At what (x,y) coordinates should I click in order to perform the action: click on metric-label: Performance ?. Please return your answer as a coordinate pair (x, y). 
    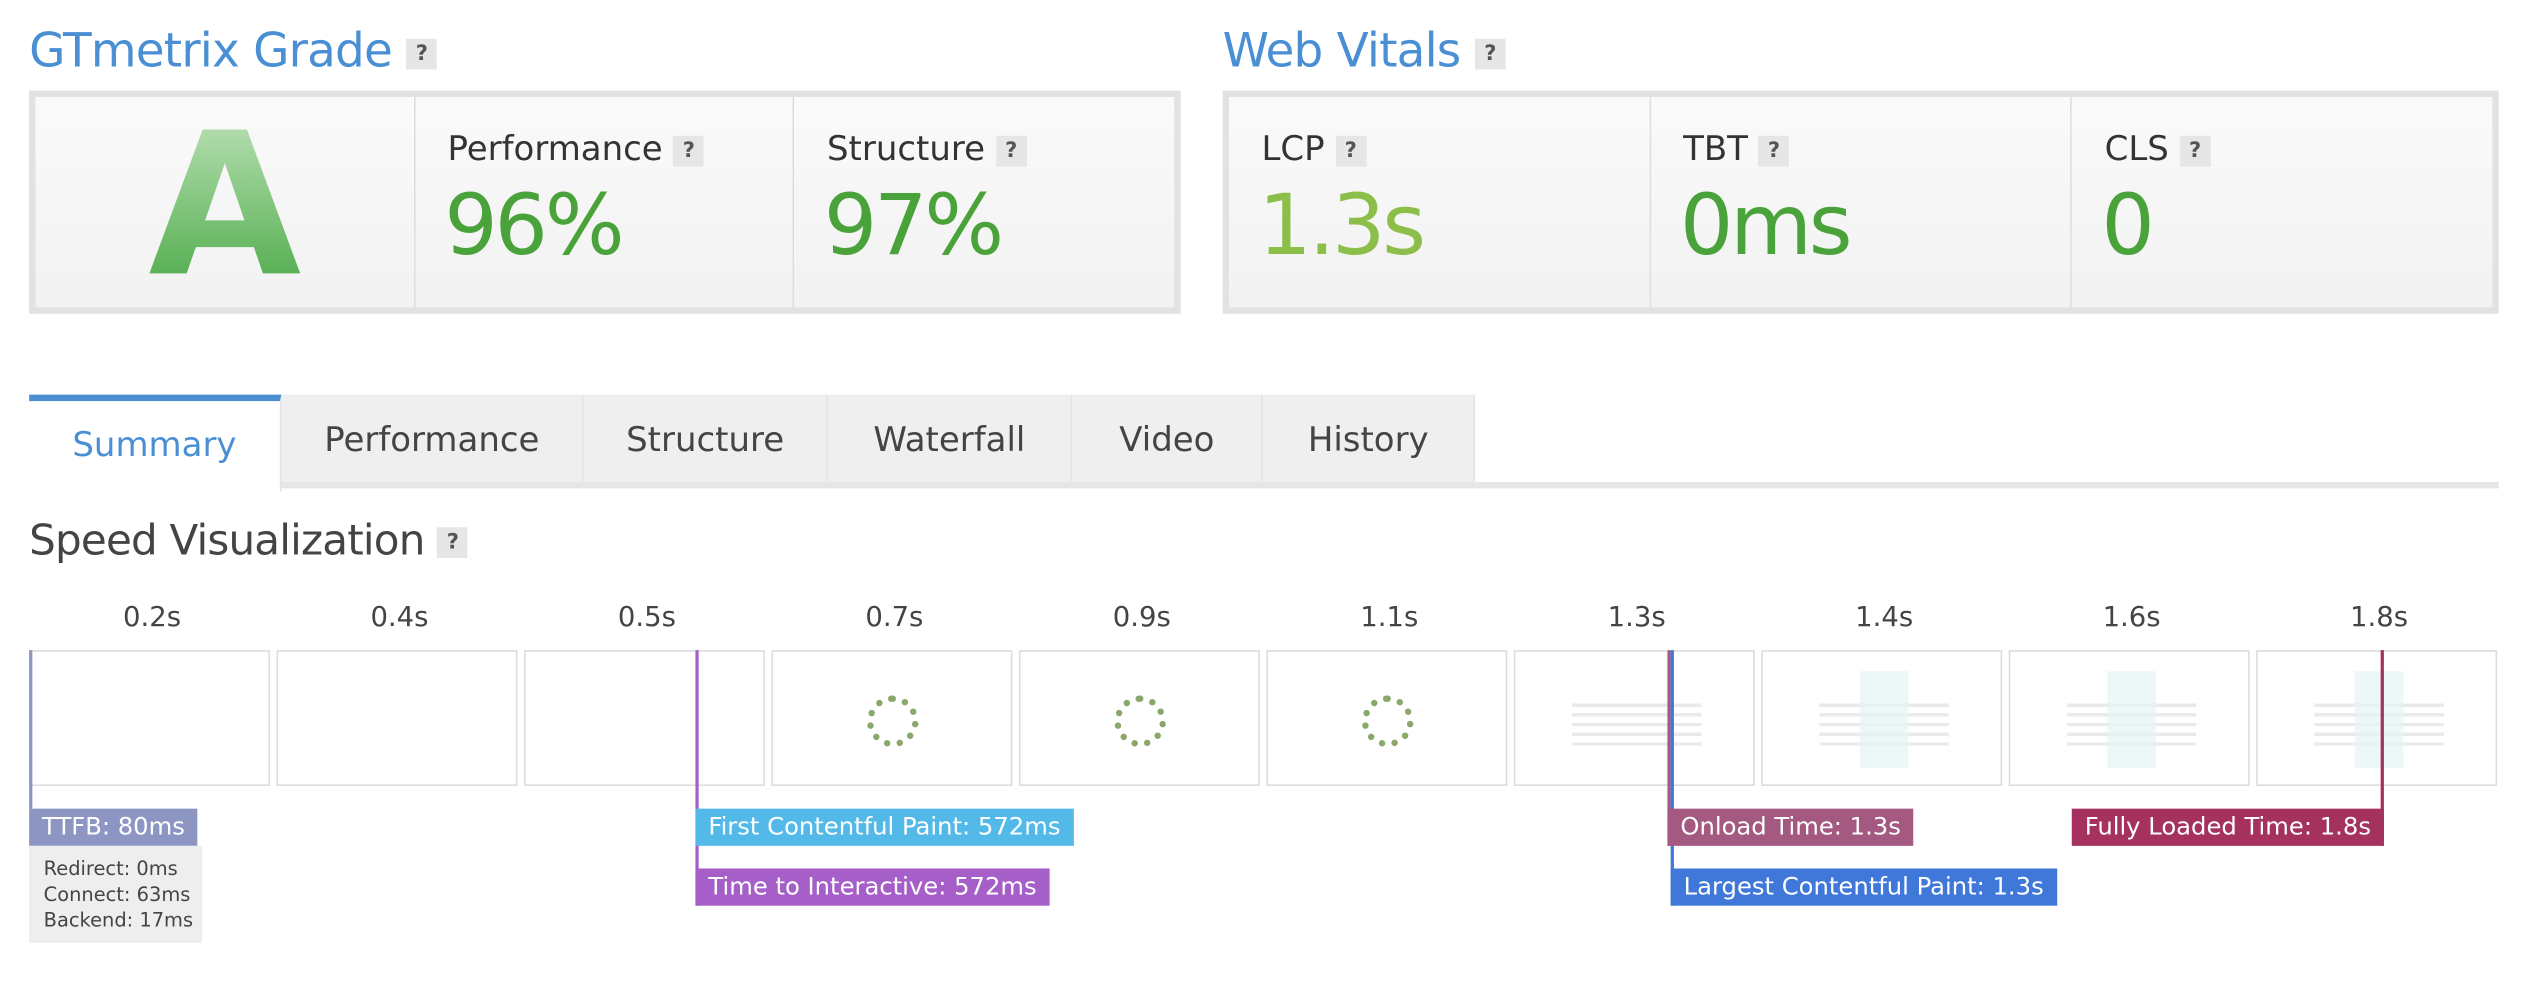
    Looking at the image, I should click on (576, 149).